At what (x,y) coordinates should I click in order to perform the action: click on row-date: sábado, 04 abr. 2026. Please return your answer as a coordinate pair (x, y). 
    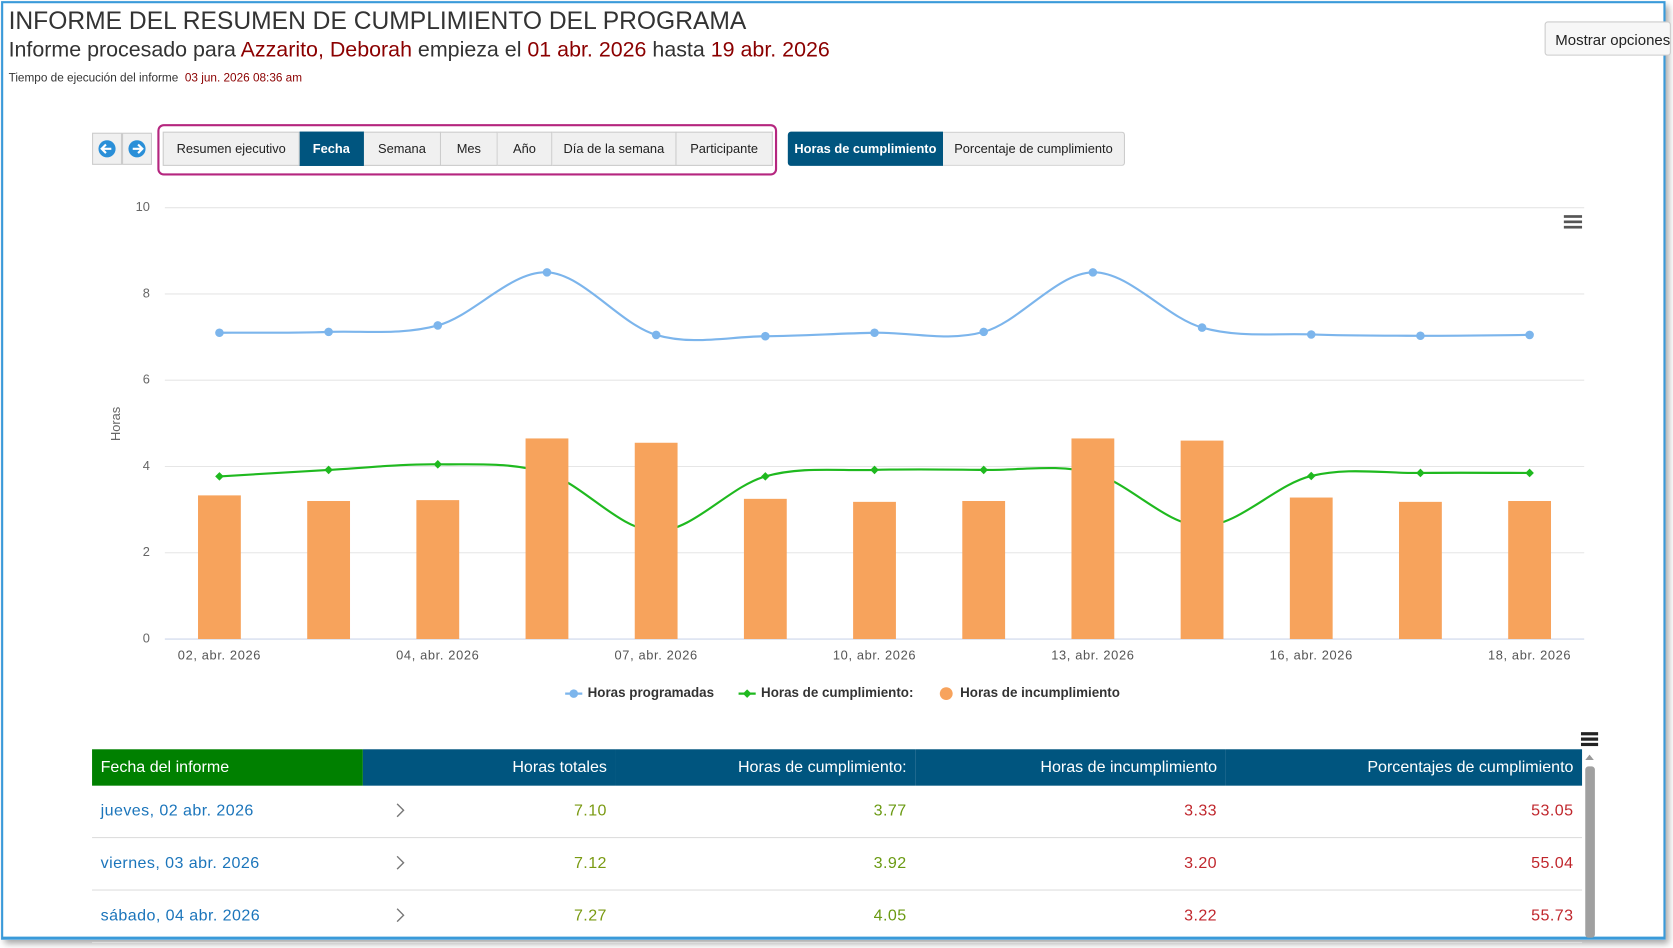
    Looking at the image, I should click on (180, 915).